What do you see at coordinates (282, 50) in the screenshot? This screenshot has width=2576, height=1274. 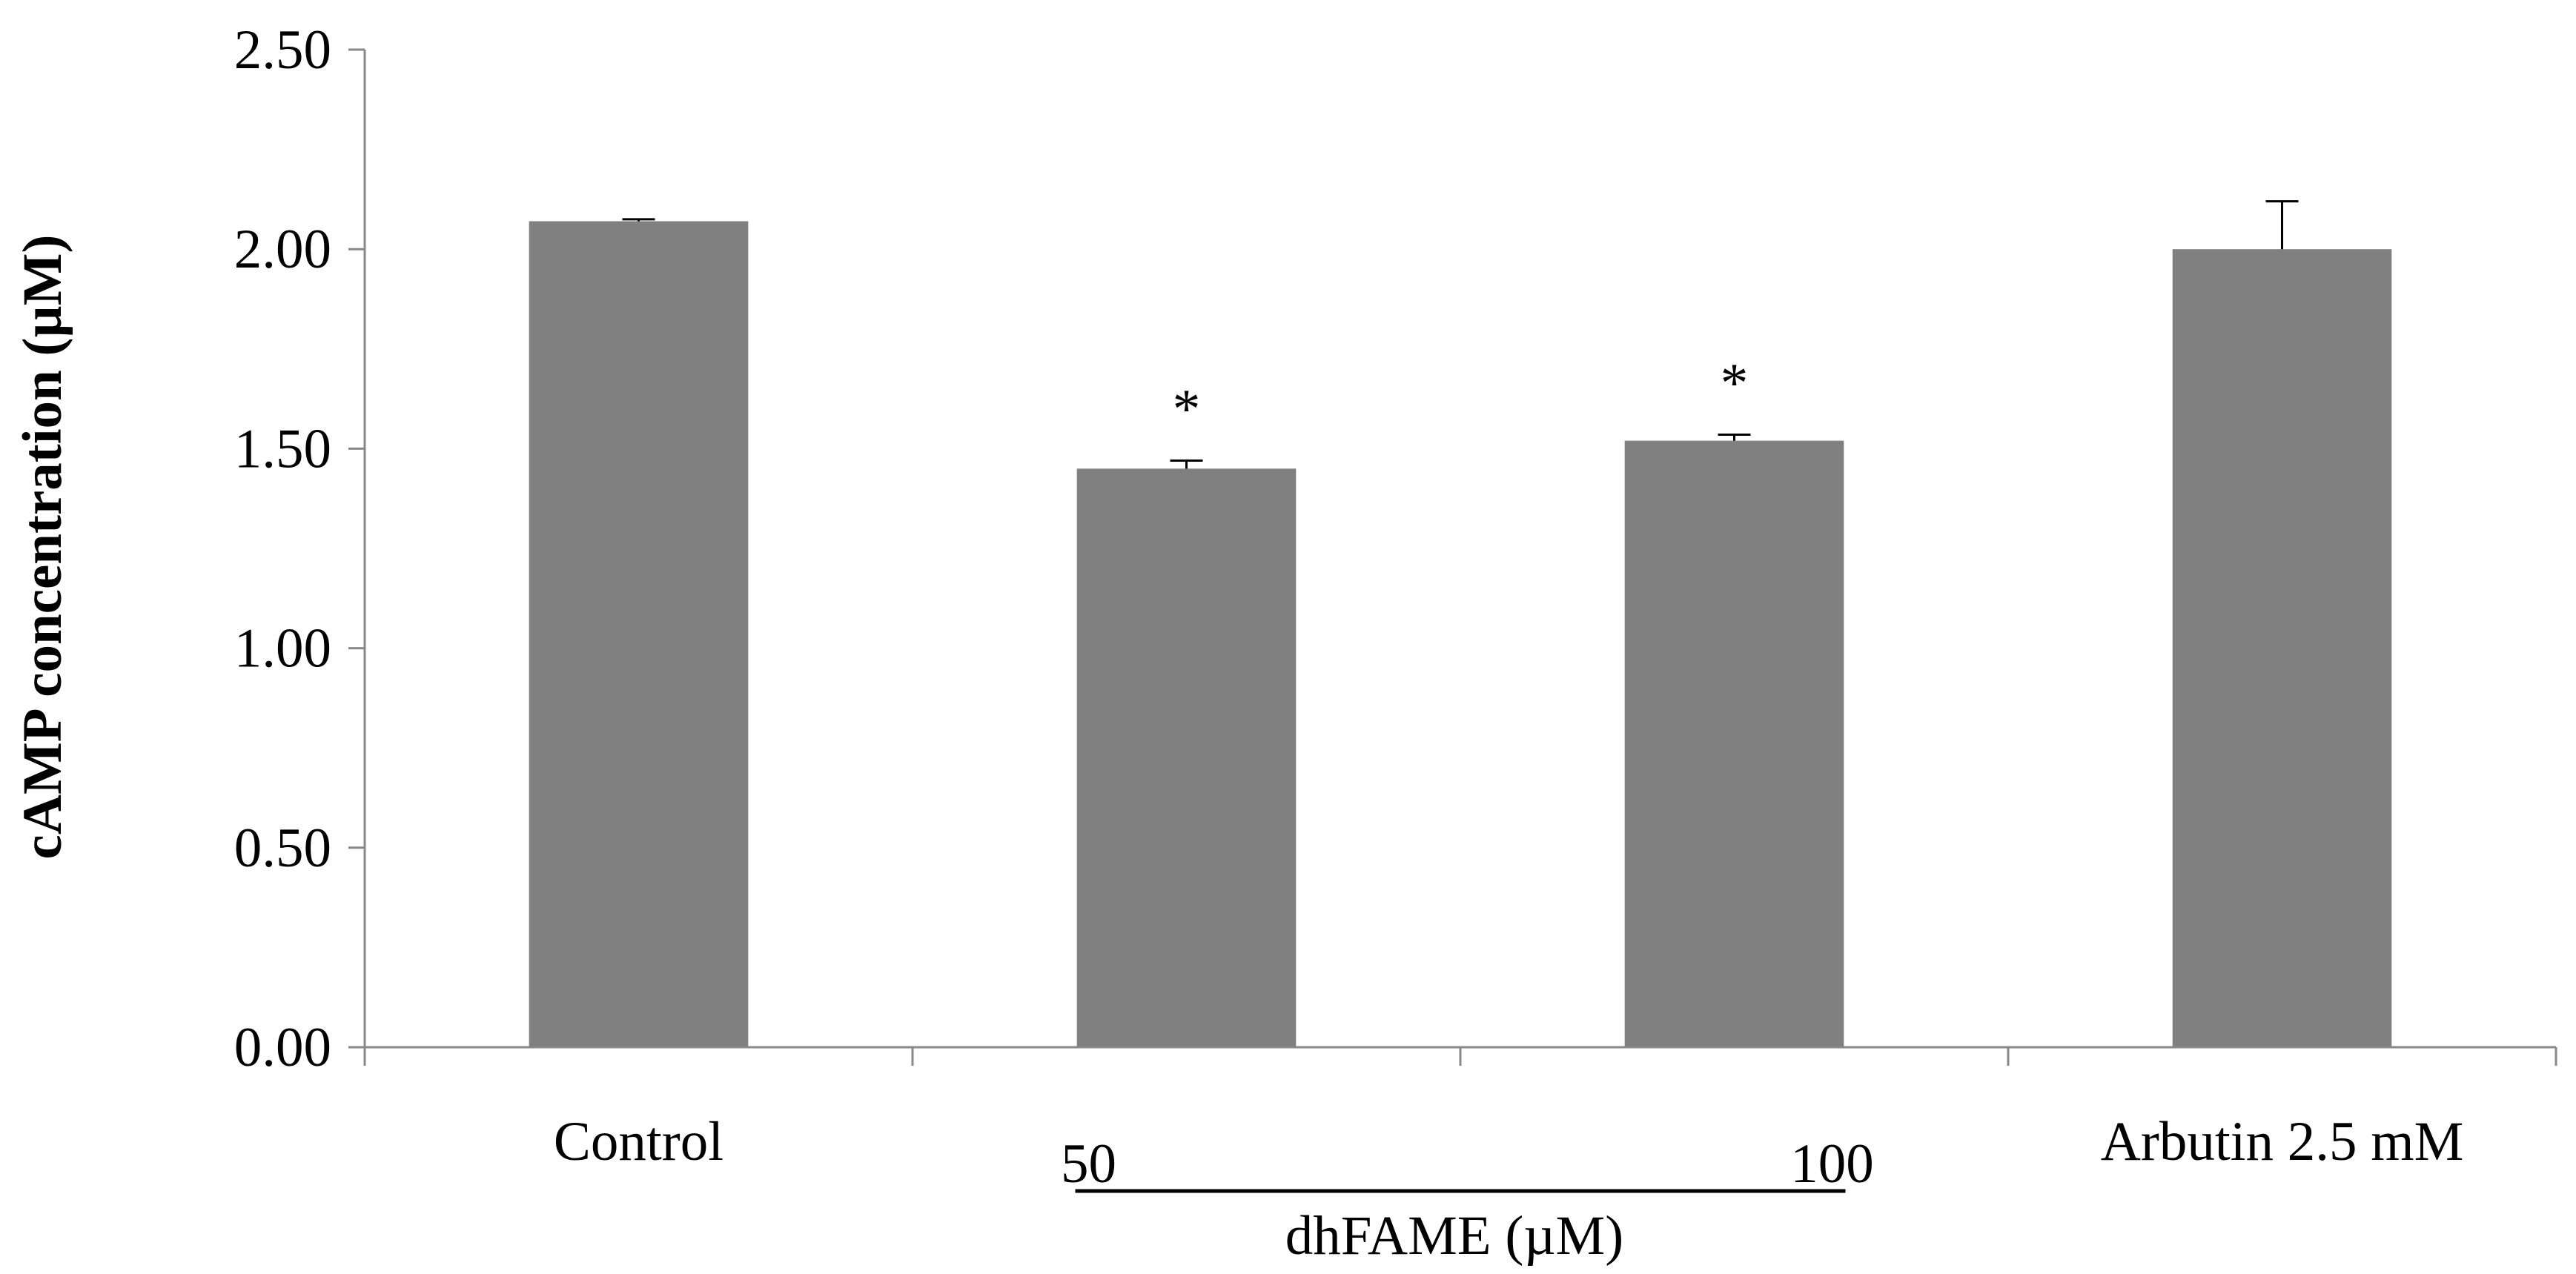 I see `y-tick-label-5: 2.50` at bounding box center [282, 50].